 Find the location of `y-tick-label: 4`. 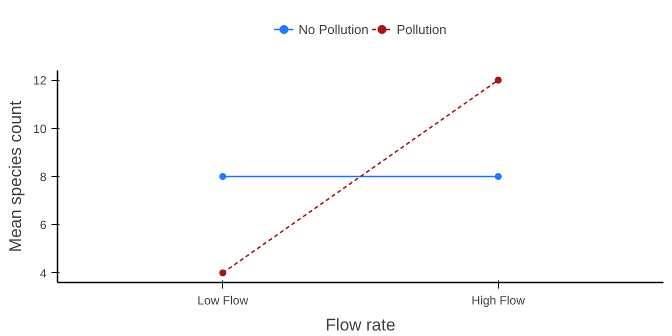

y-tick-label: 4 is located at coordinates (43, 273).